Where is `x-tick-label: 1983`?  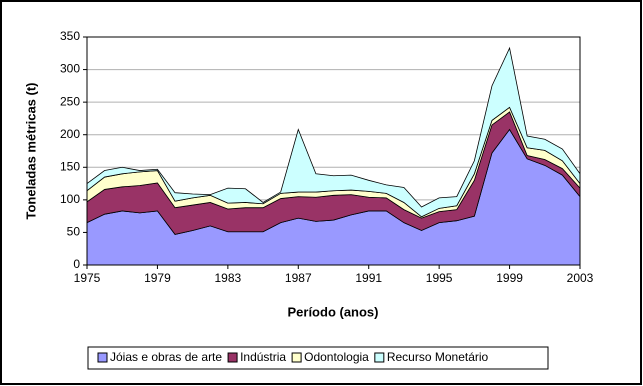
x-tick-label: 1983 is located at coordinates (228, 278).